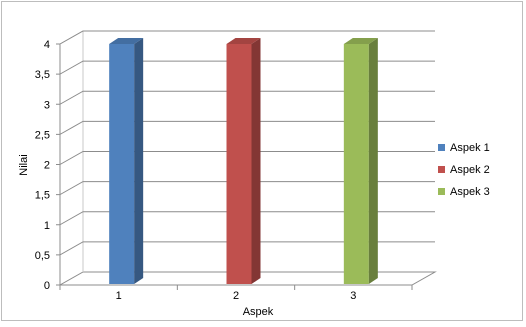 The height and width of the screenshot is (327, 526). I want to click on legend-label: Aspek 3, so click(470, 192).